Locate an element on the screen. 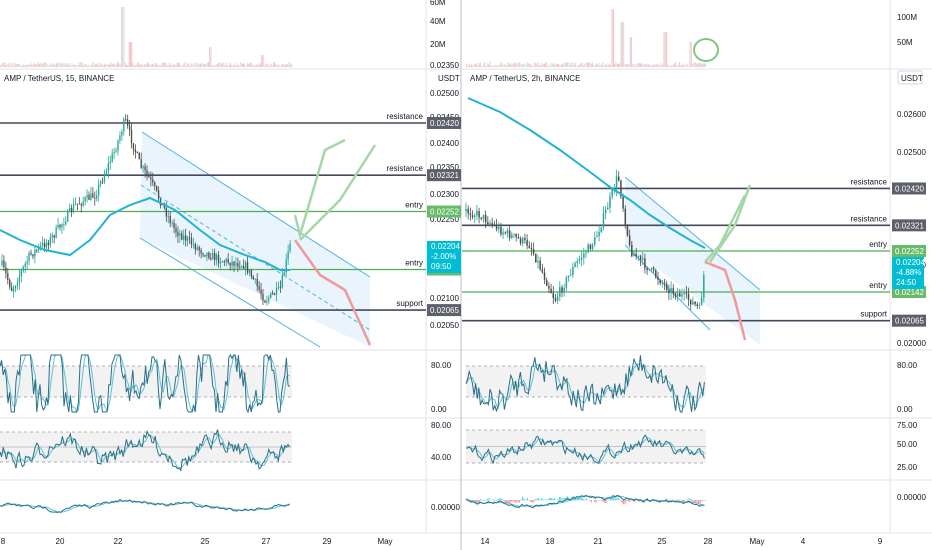  right-candles is located at coordinates (585, 239).